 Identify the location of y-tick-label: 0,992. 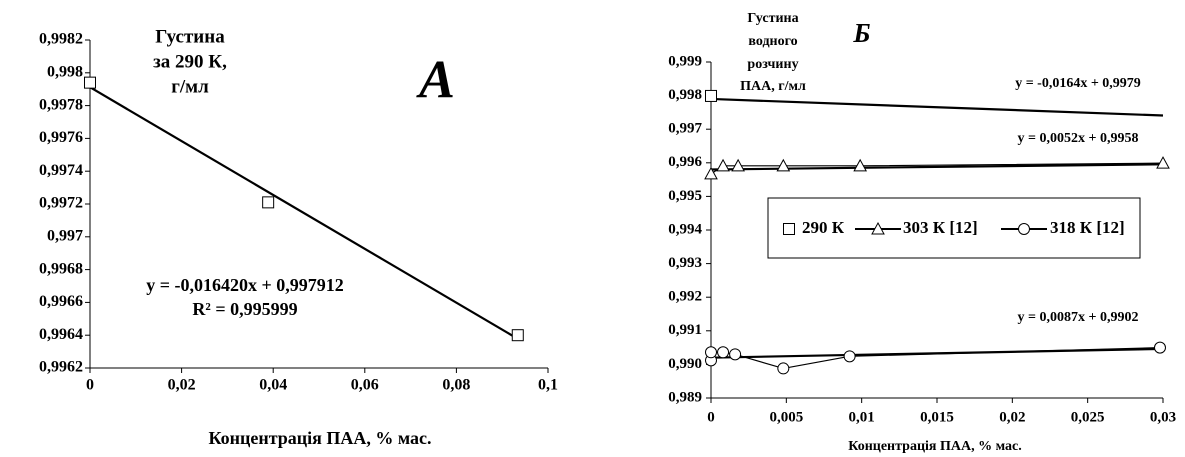
(685, 297).